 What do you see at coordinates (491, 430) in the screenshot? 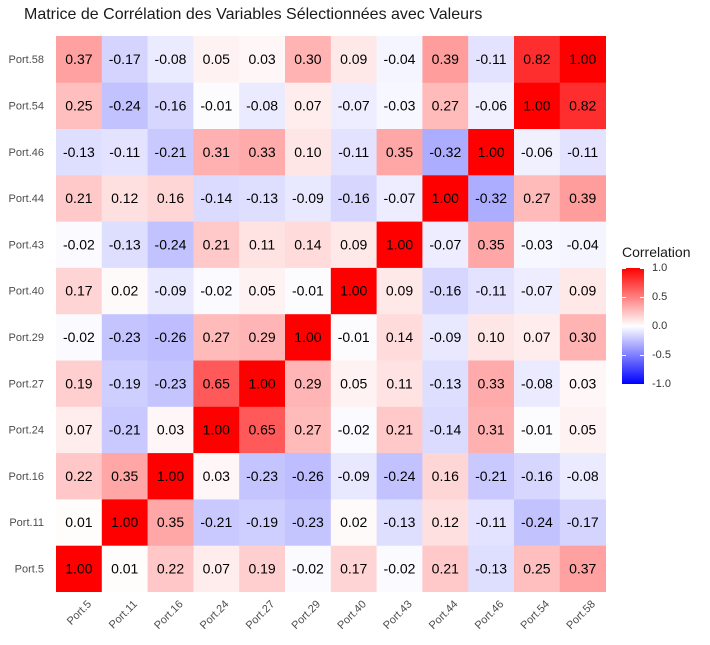
I see `heatmap-cell-Port.24-Port.46` at bounding box center [491, 430].